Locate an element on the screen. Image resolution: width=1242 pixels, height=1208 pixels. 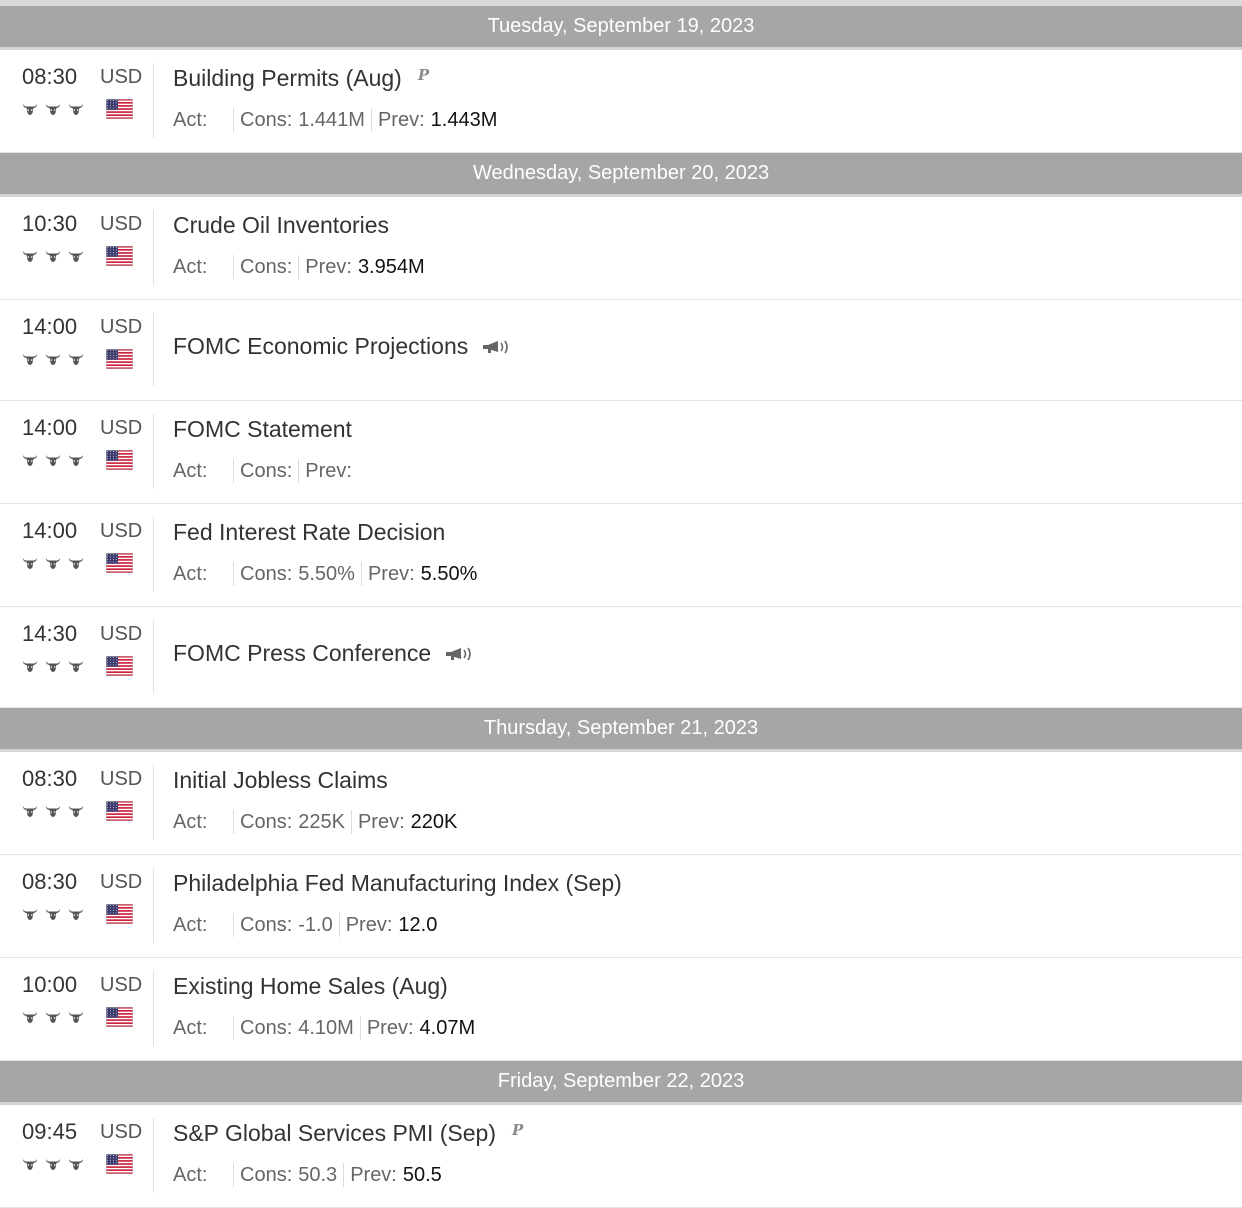
event-row: 14:00 USD FOMC Economic Projections is located at coordinates (621, 350).